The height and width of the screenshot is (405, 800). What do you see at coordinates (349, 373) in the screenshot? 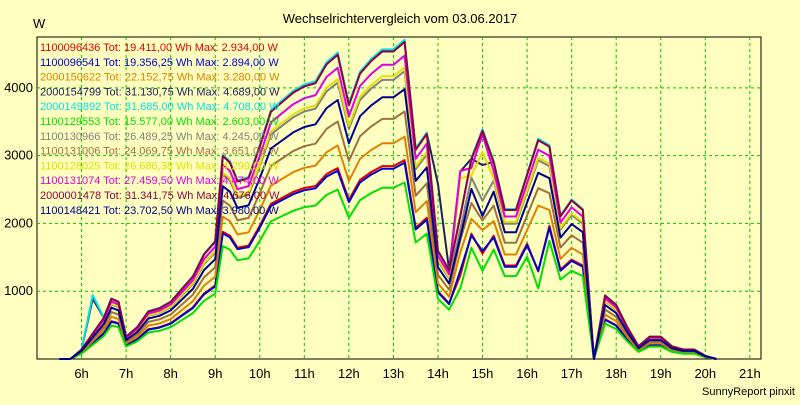
I see `x-tick-label: 12h` at bounding box center [349, 373].